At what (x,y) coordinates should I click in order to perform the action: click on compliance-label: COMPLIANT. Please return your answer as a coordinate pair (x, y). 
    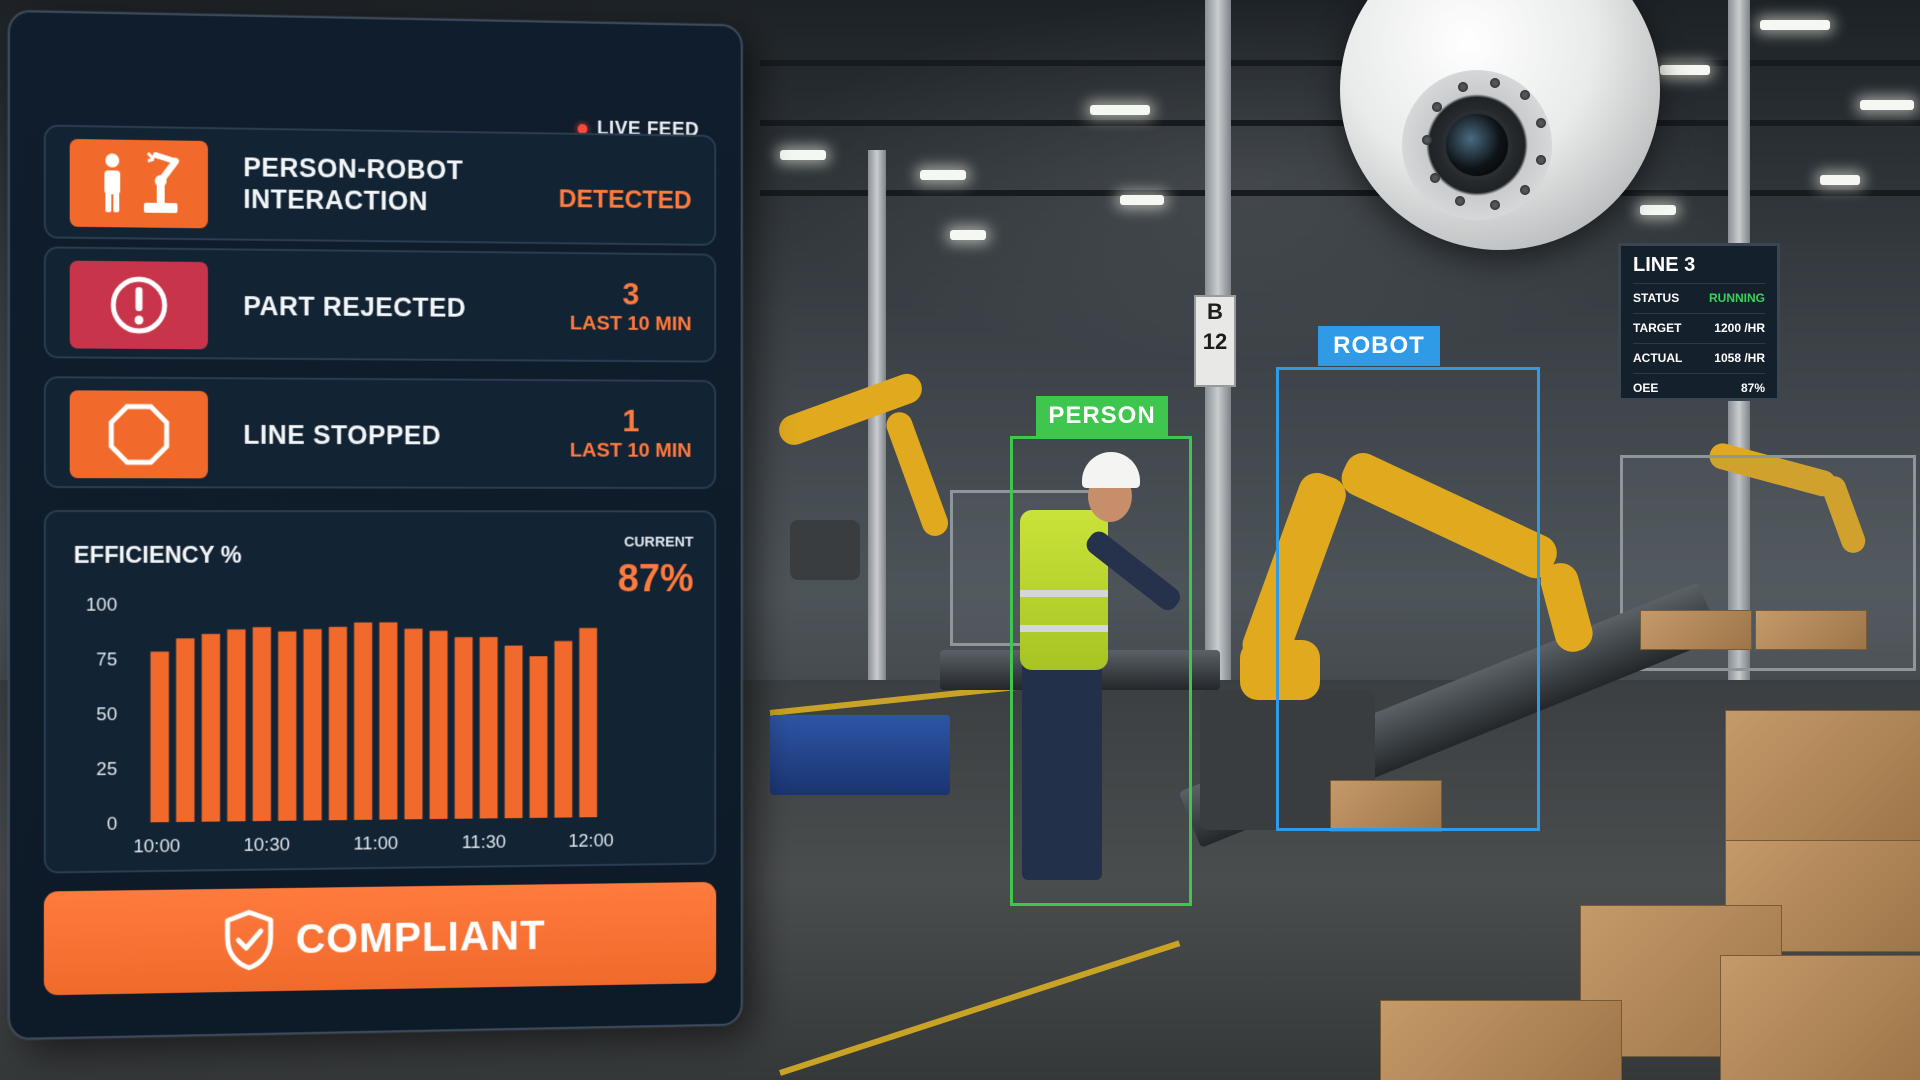
    Looking at the image, I should click on (421, 937).